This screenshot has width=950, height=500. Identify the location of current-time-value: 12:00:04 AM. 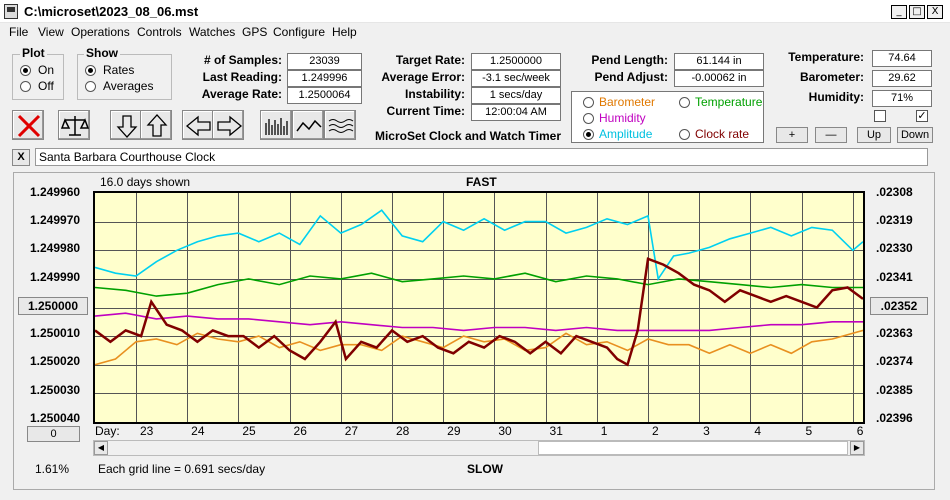
(516, 112).